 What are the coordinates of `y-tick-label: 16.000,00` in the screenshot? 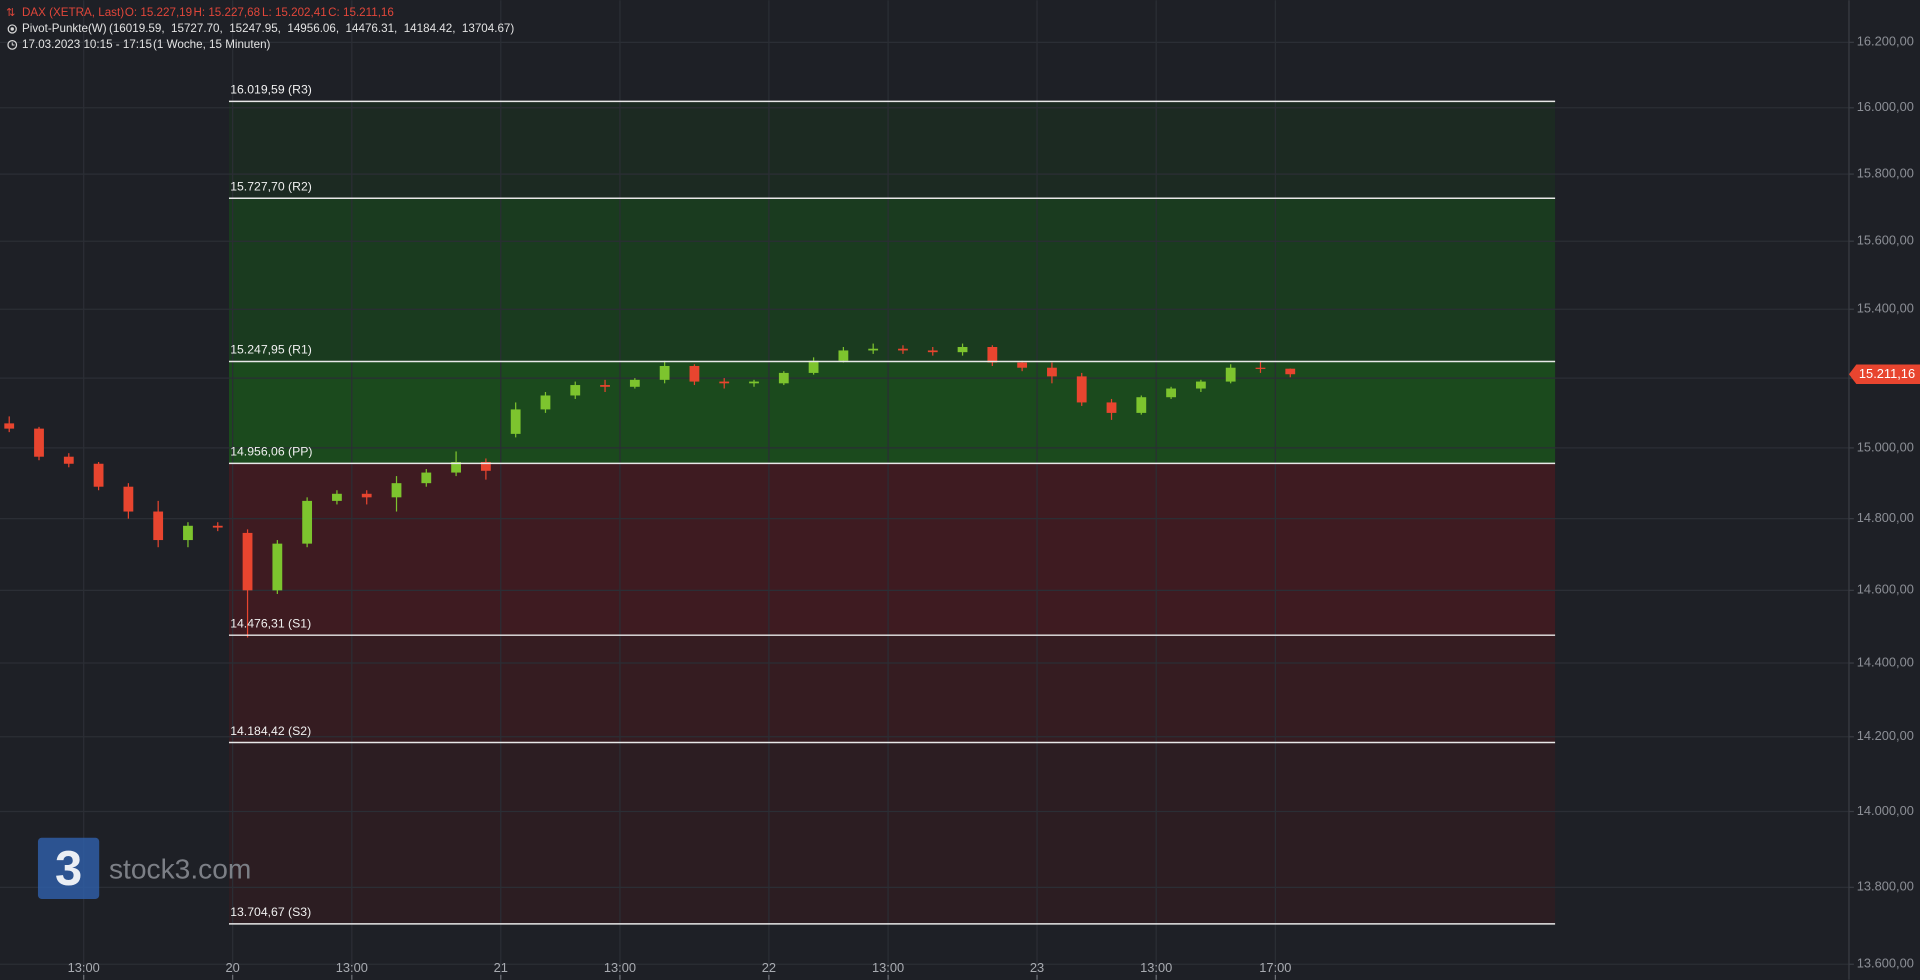 It's located at (1885, 106).